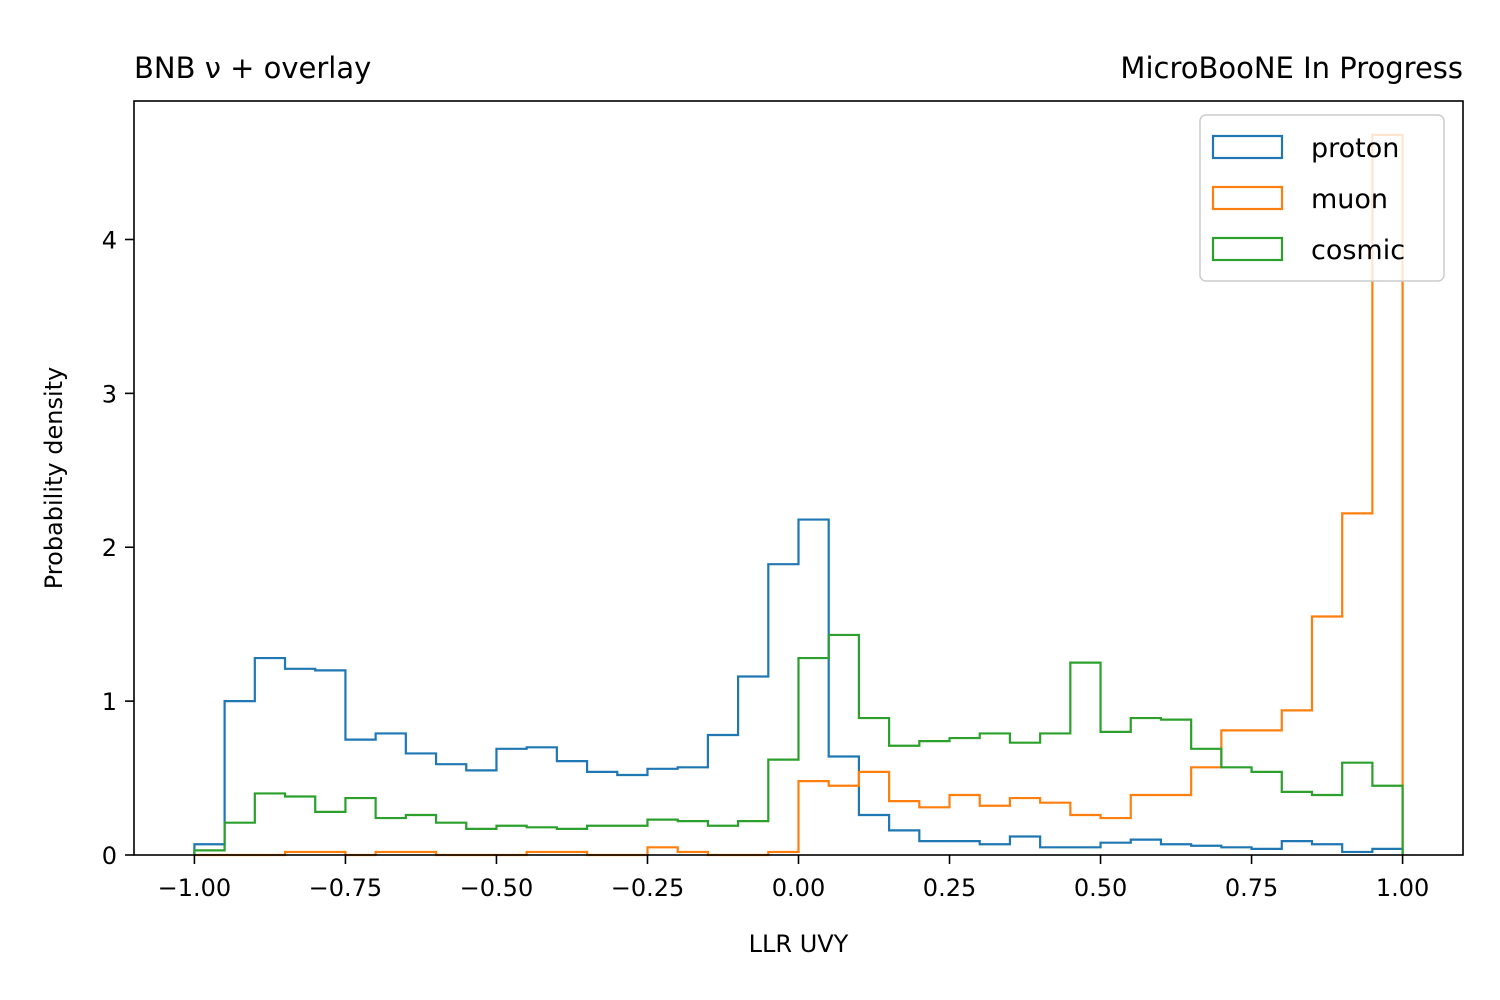  I want to click on y-tick-label: 3, so click(109, 394).